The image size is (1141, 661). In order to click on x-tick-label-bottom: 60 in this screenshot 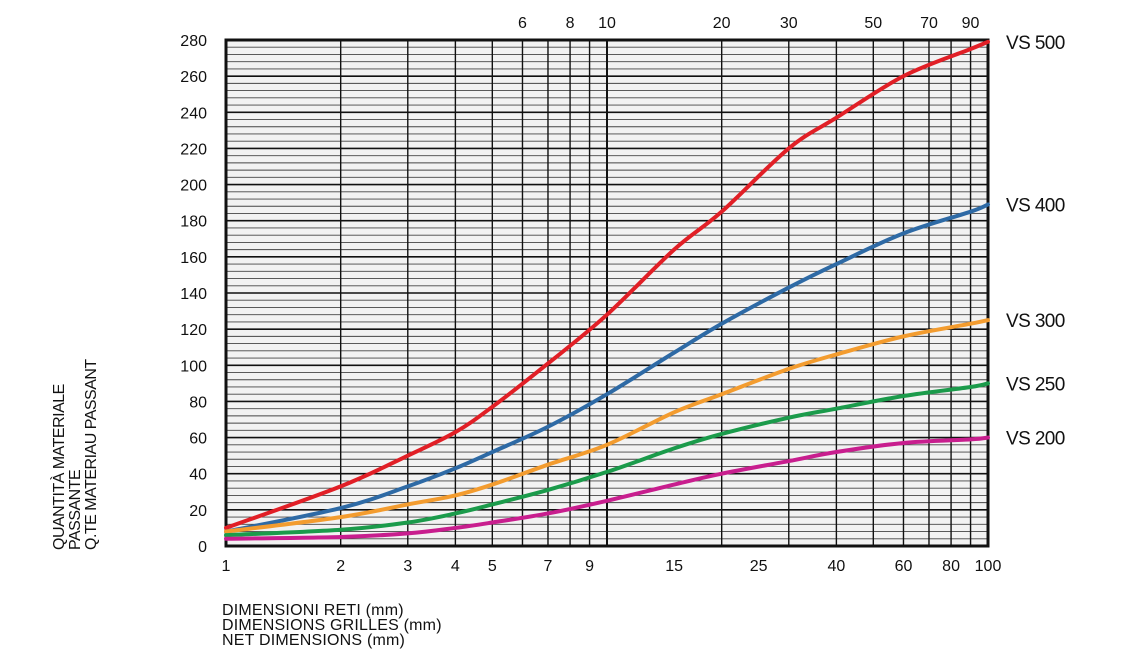, I will do `click(904, 566)`.